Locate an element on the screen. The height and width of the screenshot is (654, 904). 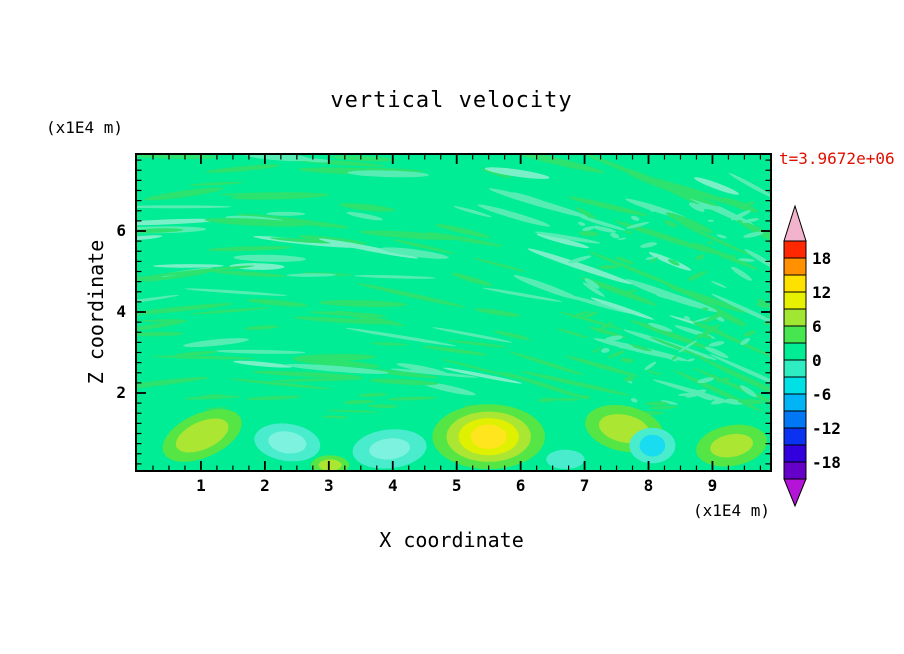
time-label: t=3.9672e+06 is located at coordinates (837, 158).